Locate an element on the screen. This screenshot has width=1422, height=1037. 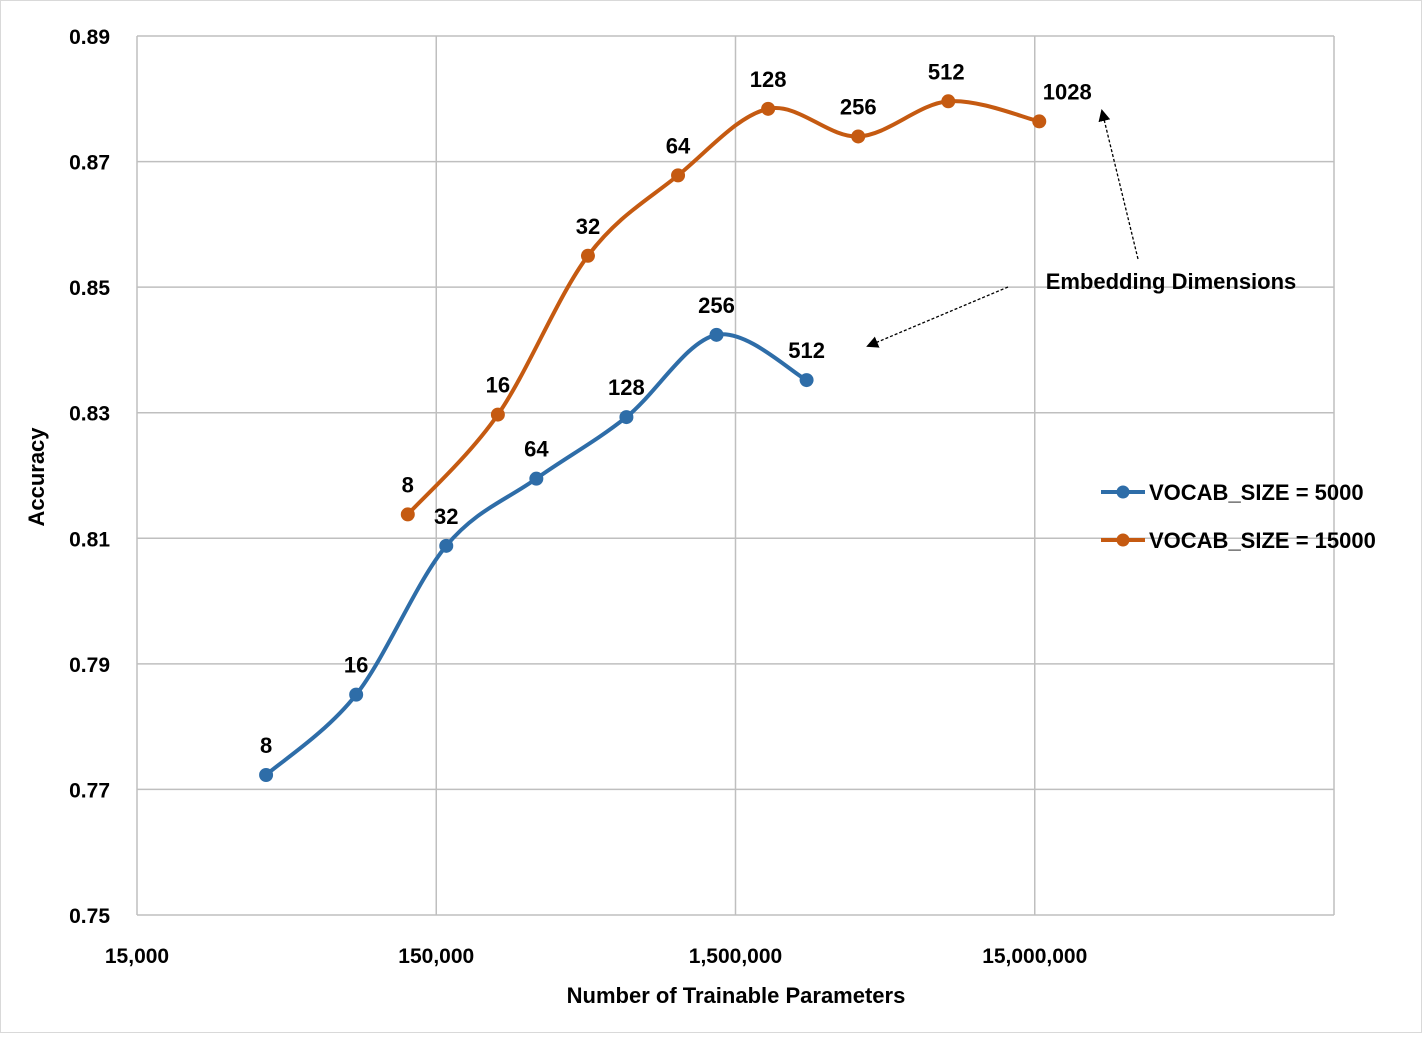
legend-label: VOCAB_SIZE = 5000 is located at coordinates (1256, 492).